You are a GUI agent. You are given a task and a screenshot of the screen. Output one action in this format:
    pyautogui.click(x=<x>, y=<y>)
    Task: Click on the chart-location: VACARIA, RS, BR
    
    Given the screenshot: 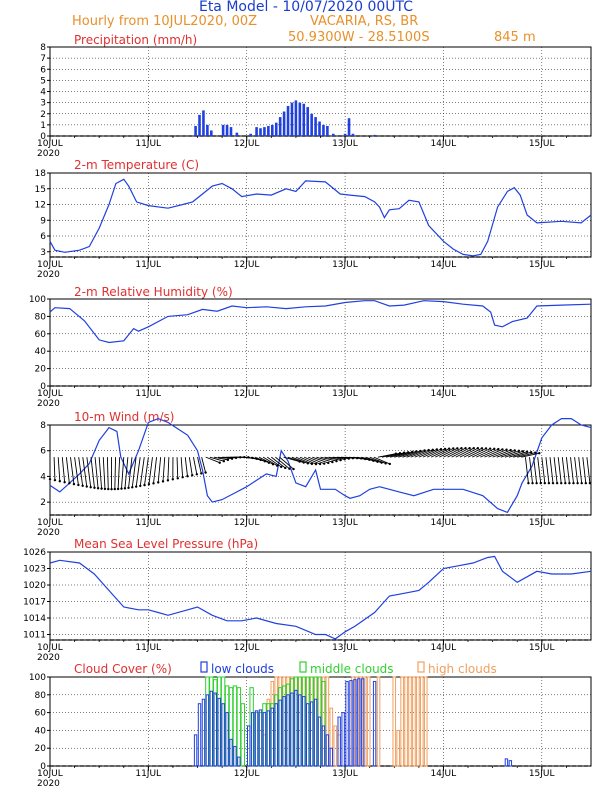 What is the action you would take?
    pyautogui.click(x=364, y=21)
    